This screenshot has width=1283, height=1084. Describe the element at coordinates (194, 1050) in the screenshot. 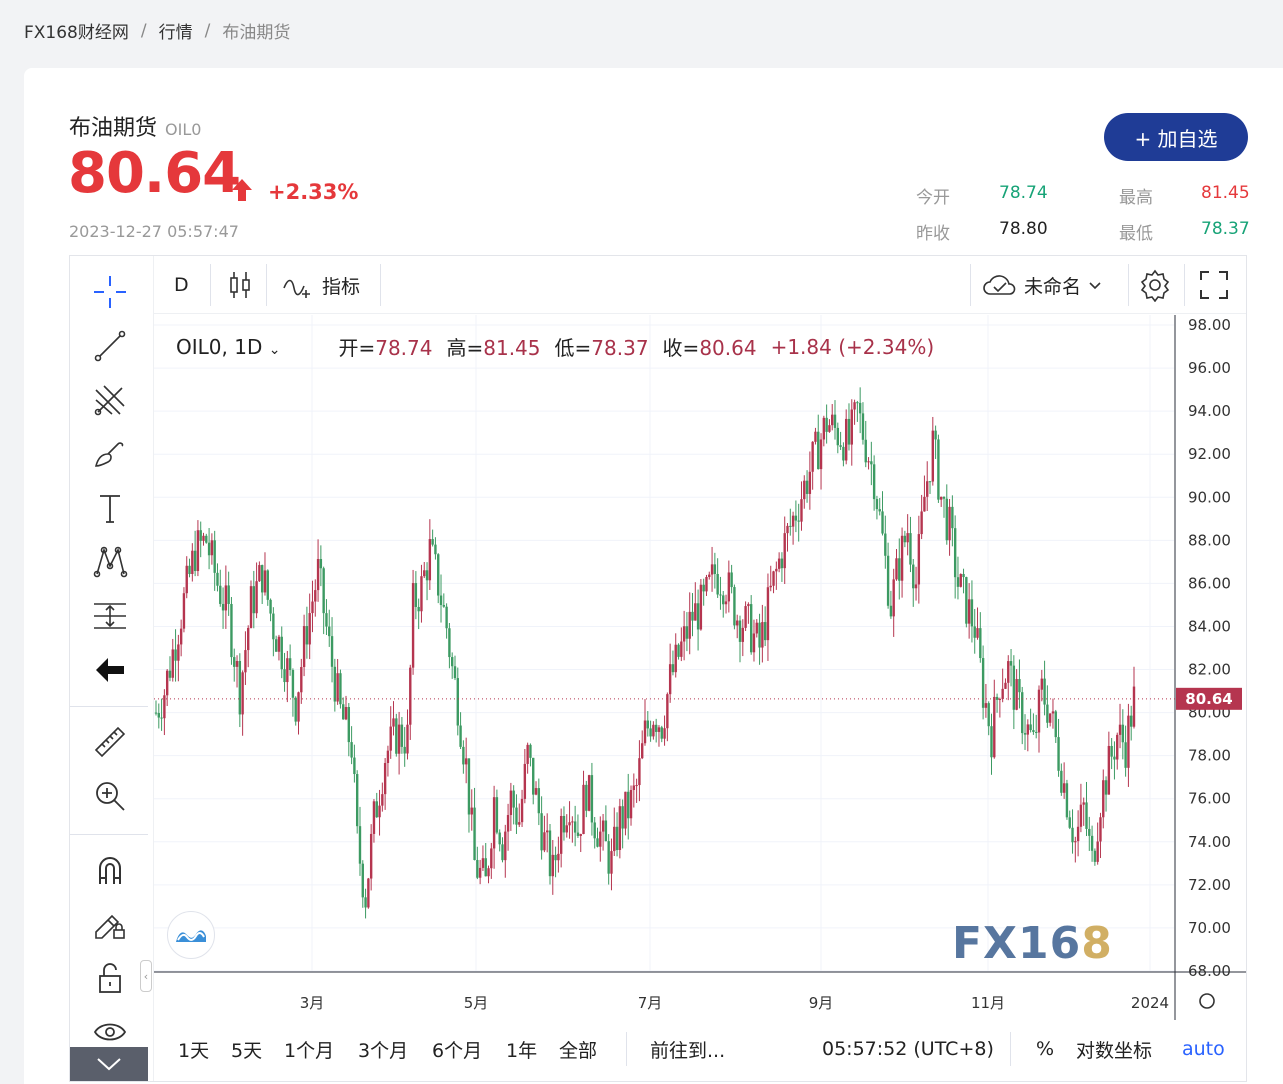

I see `range-1d: 1天` at that location.